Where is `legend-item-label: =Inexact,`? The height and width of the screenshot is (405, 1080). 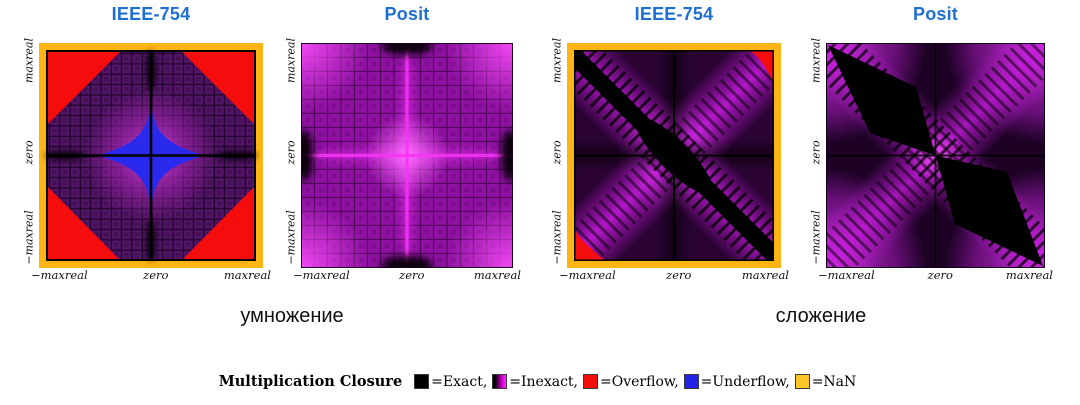 legend-item-label: =Inexact, is located at coordinates (544, 381).